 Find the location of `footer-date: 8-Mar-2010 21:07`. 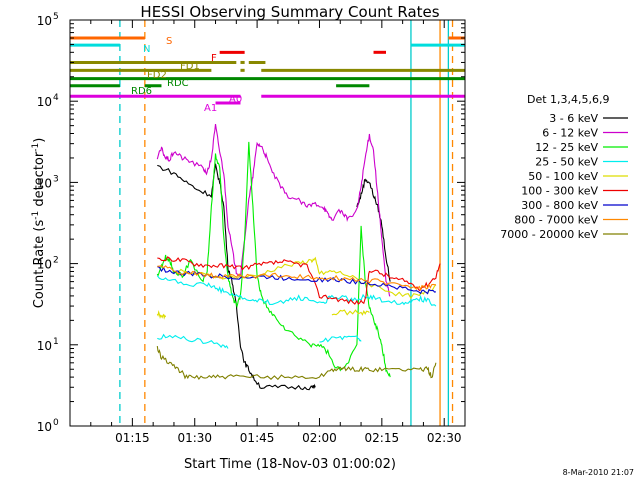

footer-date: 8-Mar-2010 21:07 is located at coordinates (598, 472).